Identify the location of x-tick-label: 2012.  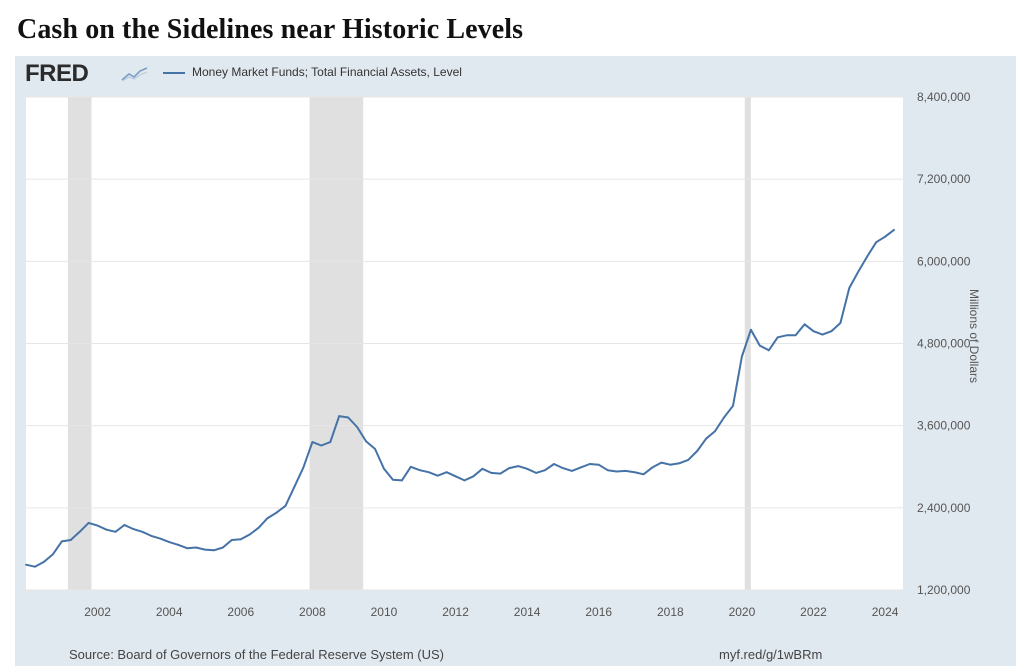
(455, 612).